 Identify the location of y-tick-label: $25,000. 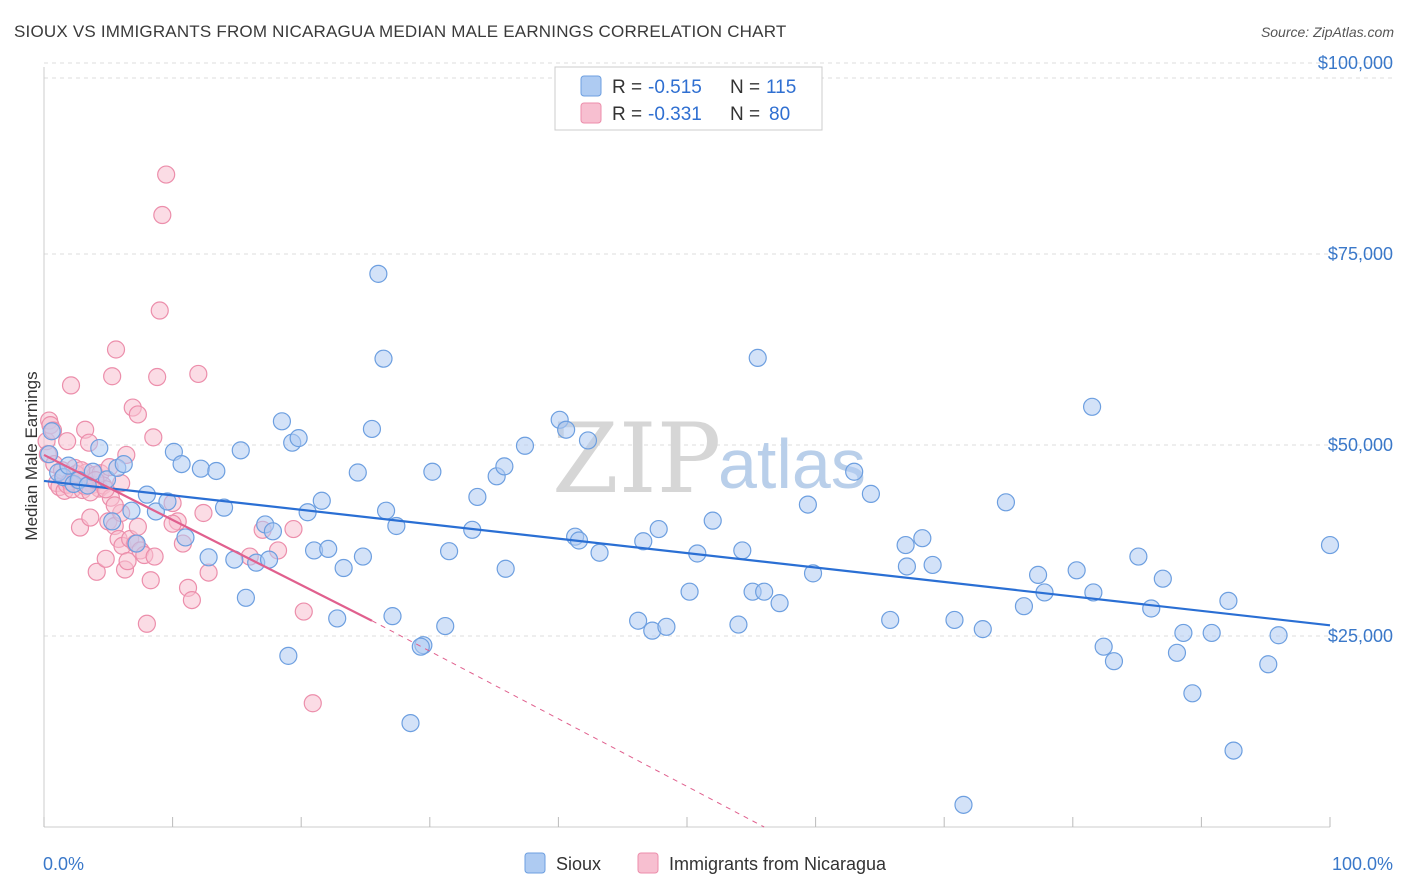
(1360, 636).